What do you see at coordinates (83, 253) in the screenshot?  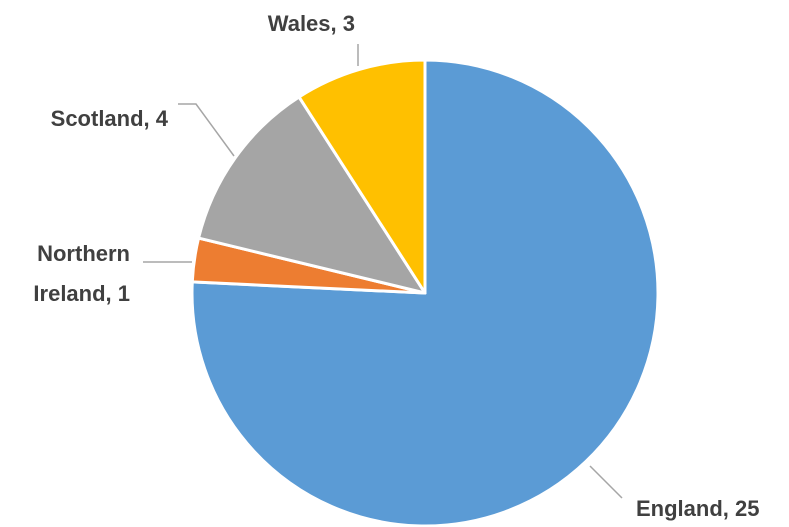 I see `label-line: Northern` at bounding box center [83, 253].